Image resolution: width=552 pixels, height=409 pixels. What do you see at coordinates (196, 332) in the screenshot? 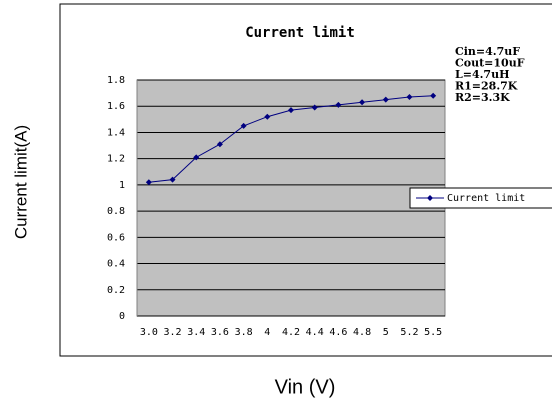
I see `x-tick-label: 3.4` at bounding box center [196, 332].